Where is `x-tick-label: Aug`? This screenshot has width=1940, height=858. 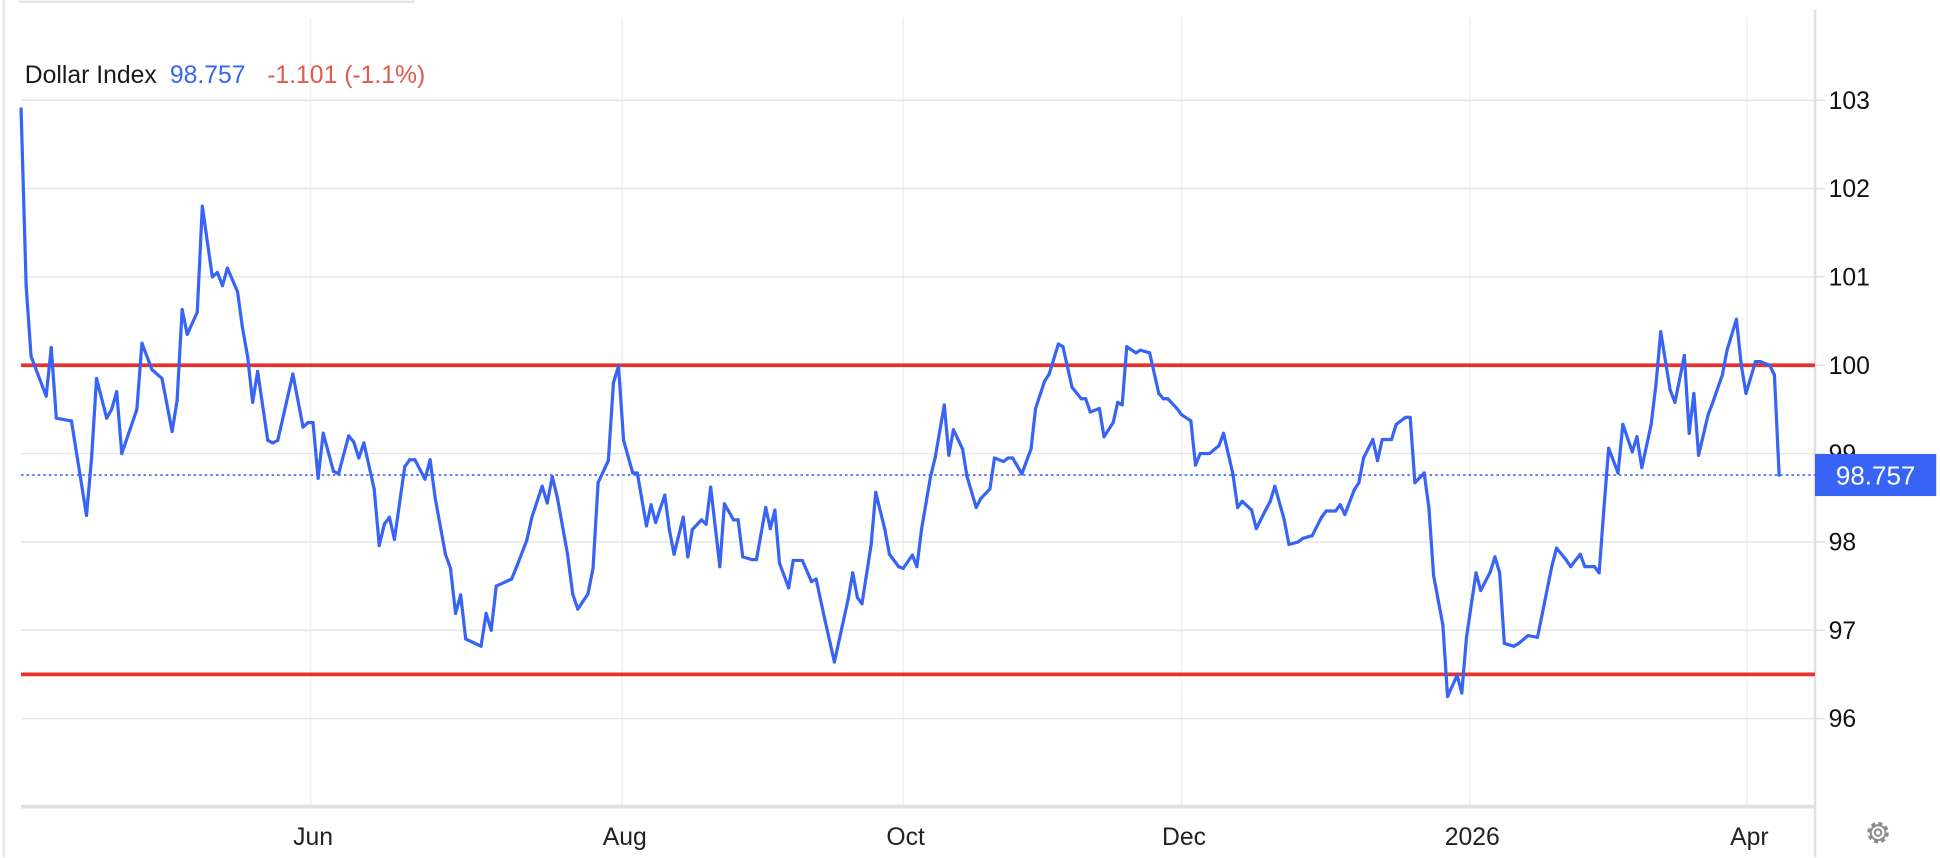
x-tick-label: Aug is located at coordinates (625, 837).